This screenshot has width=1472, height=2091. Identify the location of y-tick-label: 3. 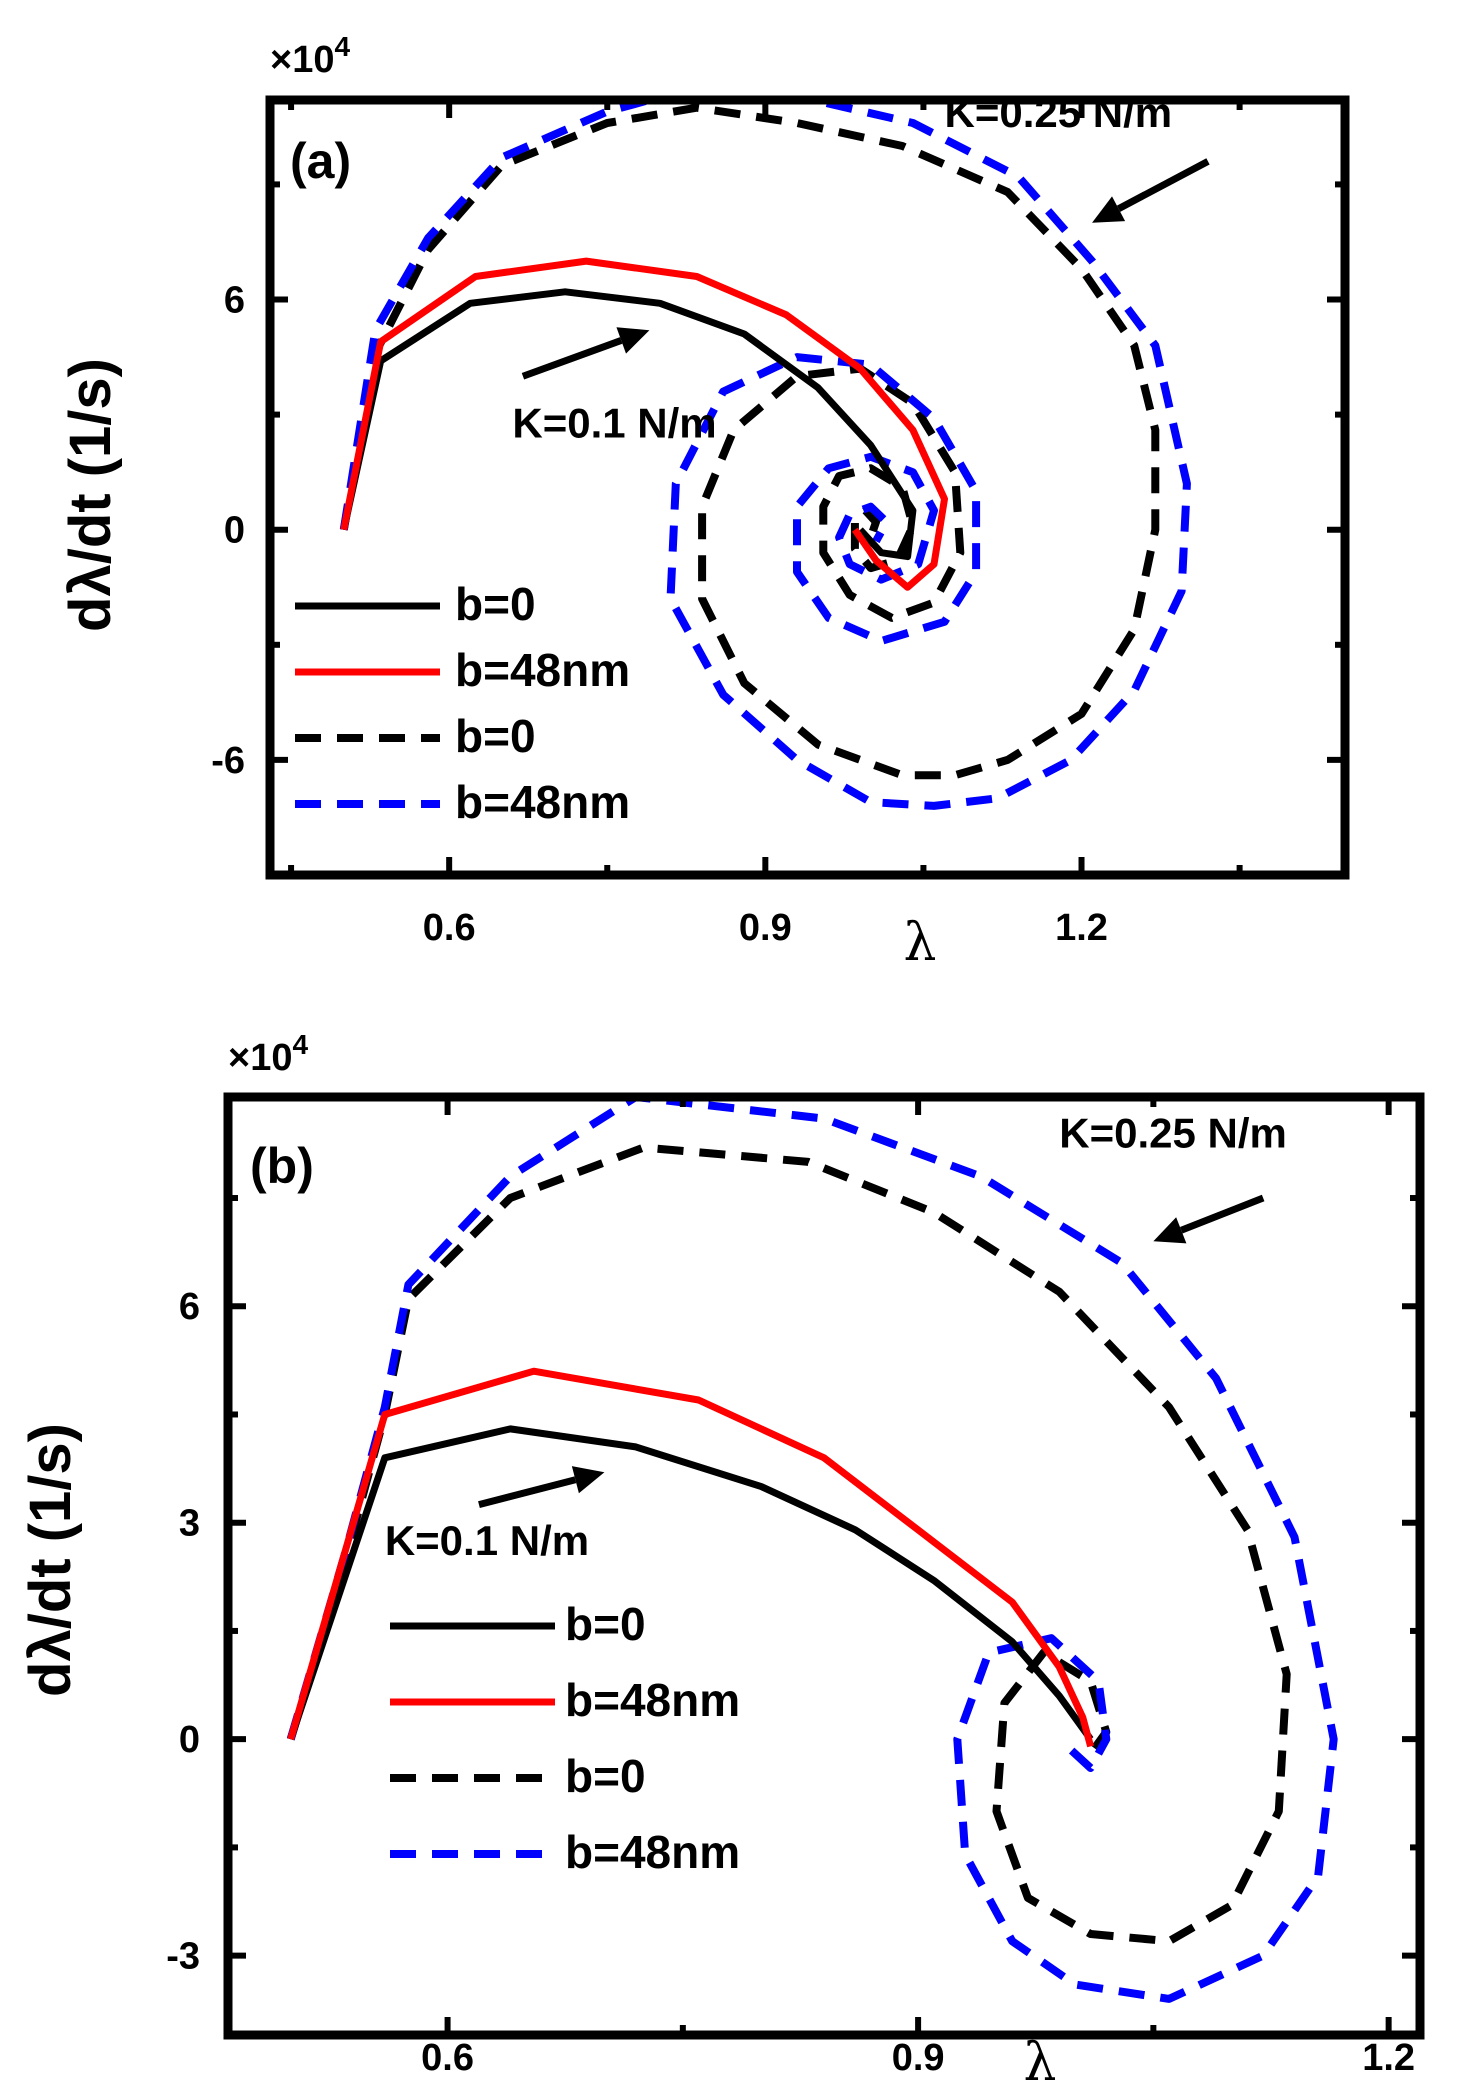
(189, 1524).